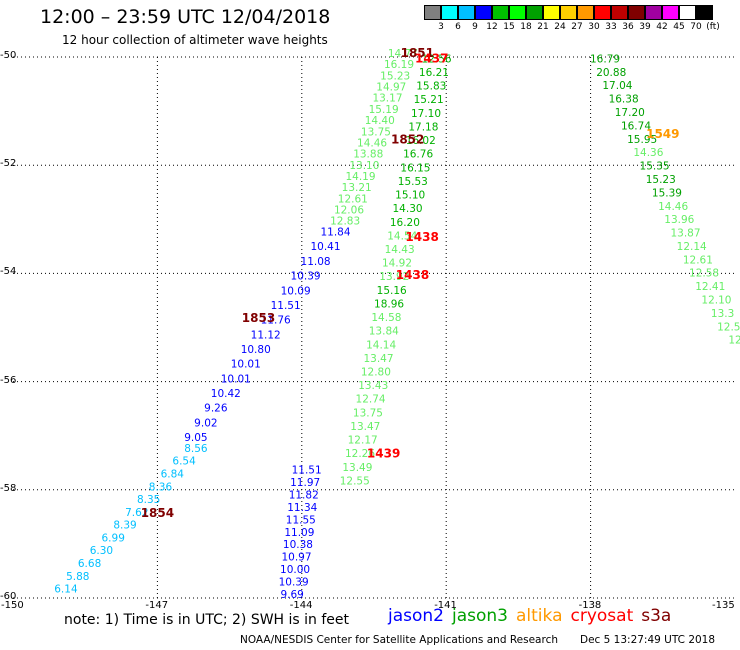  Describe the element at coordinates (492, 27) in the screenshot. I see `legend-label: 12` at that location.